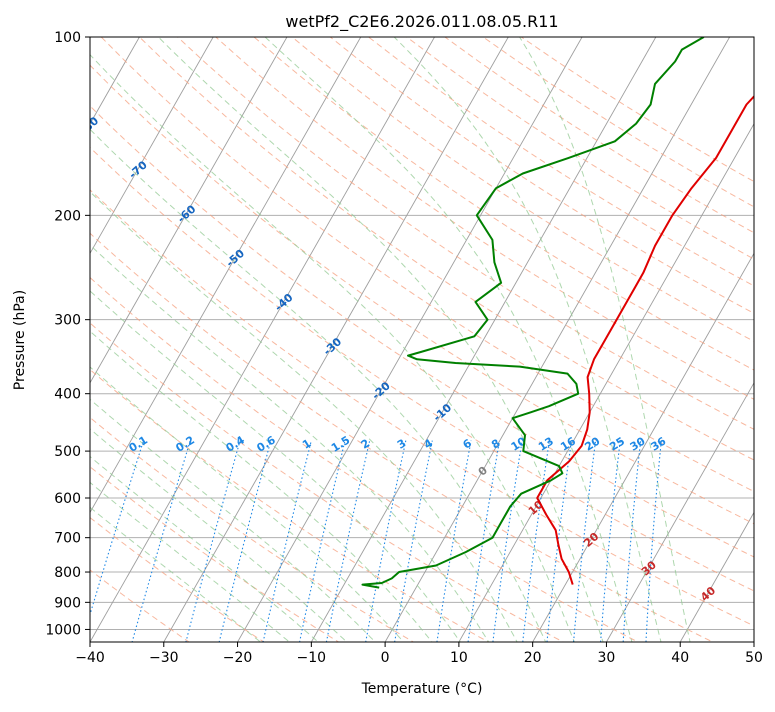  I want to click on y-axis-label: Pressure (hPa), so click(20, 340).